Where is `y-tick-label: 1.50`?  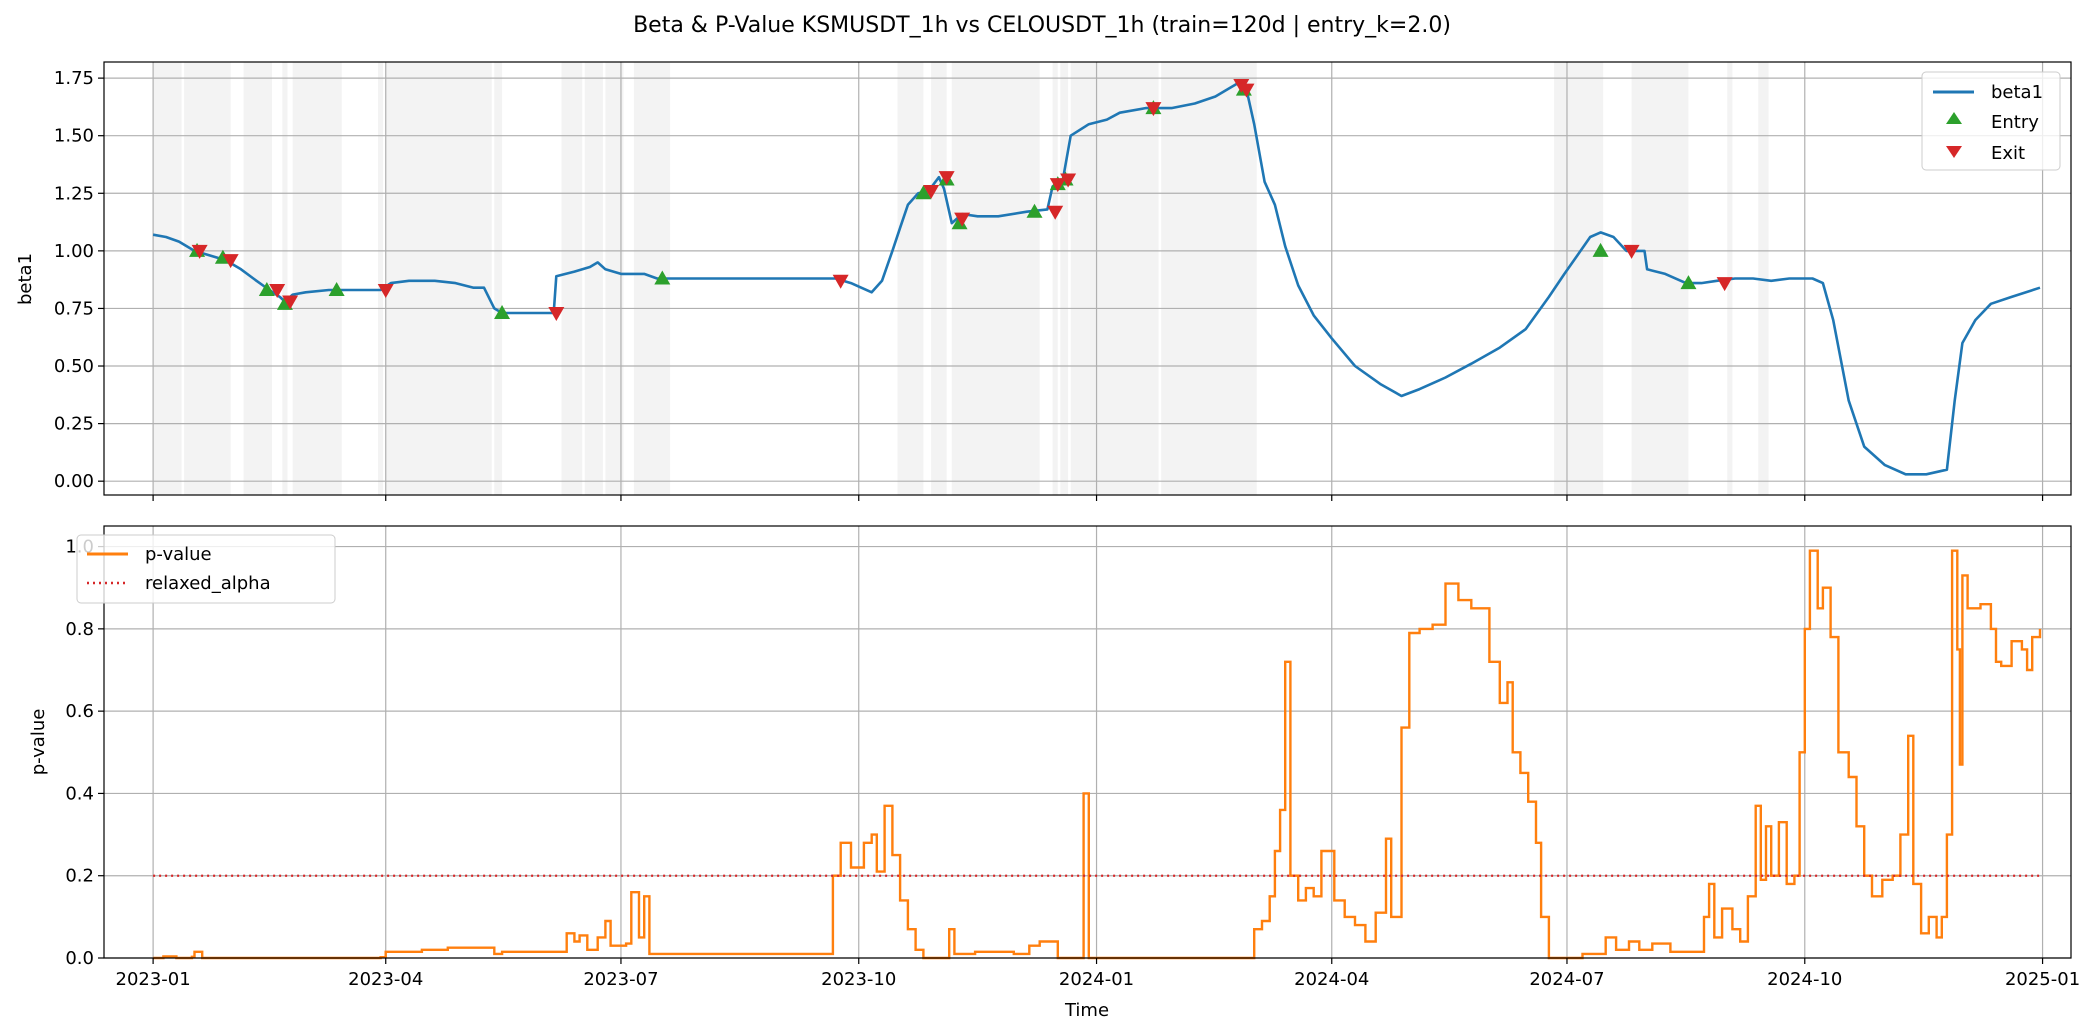
y-tick-label: 1.50 is located at coordinates (74, 136).